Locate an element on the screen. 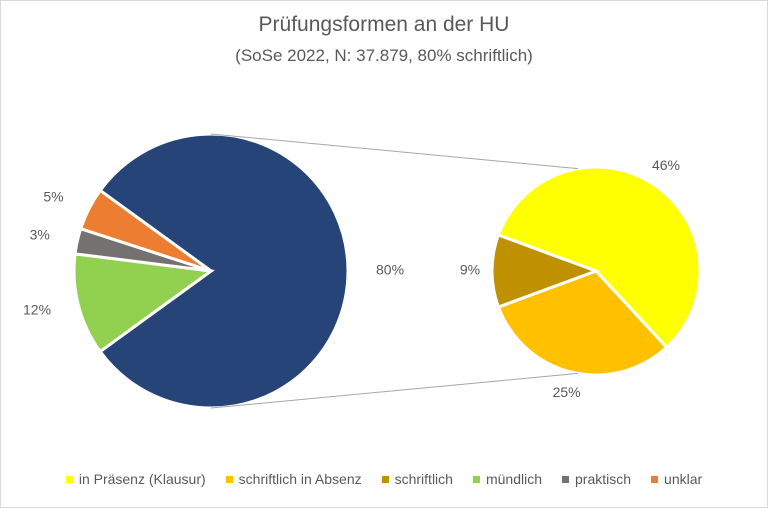 The width and height of the screenshot is (768, 508). legend-item-muendlich: mündlich is located at coordinates (507, 479).